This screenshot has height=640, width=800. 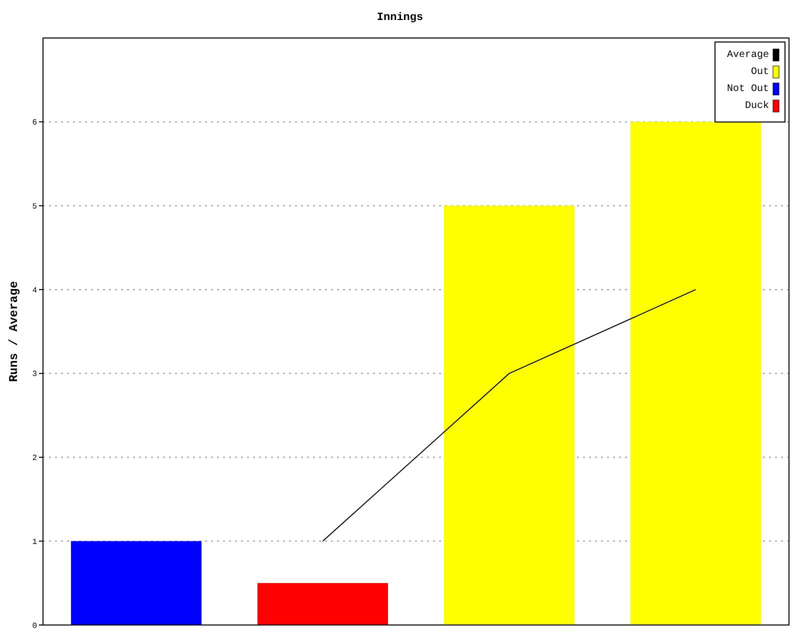 I want to click on legend-label: Average, so click(x=747, y=55).